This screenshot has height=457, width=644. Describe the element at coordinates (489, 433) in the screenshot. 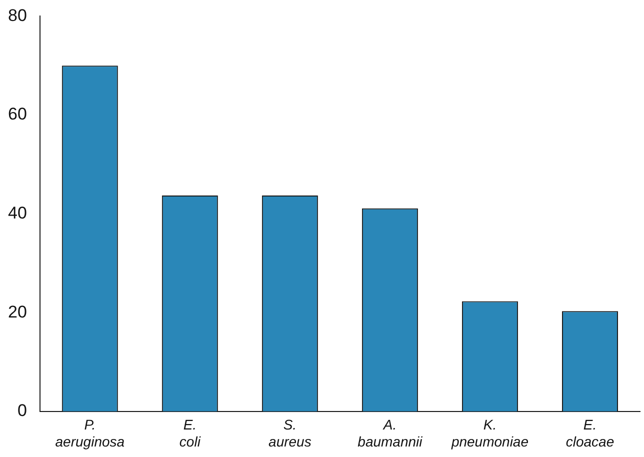

I see `x-tick-label: K. pneumoniae` at that location.